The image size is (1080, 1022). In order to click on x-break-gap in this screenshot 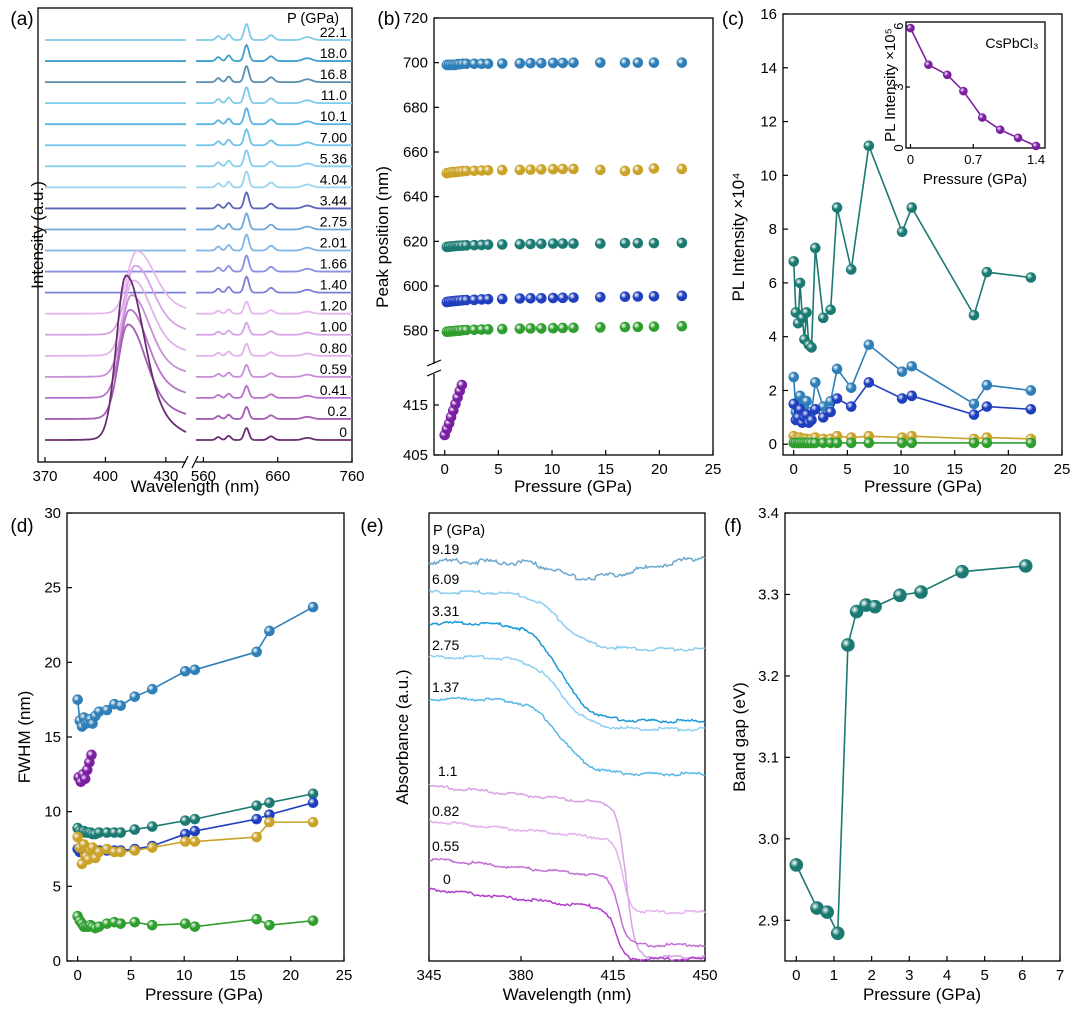, I will do `click(191, 462)`.